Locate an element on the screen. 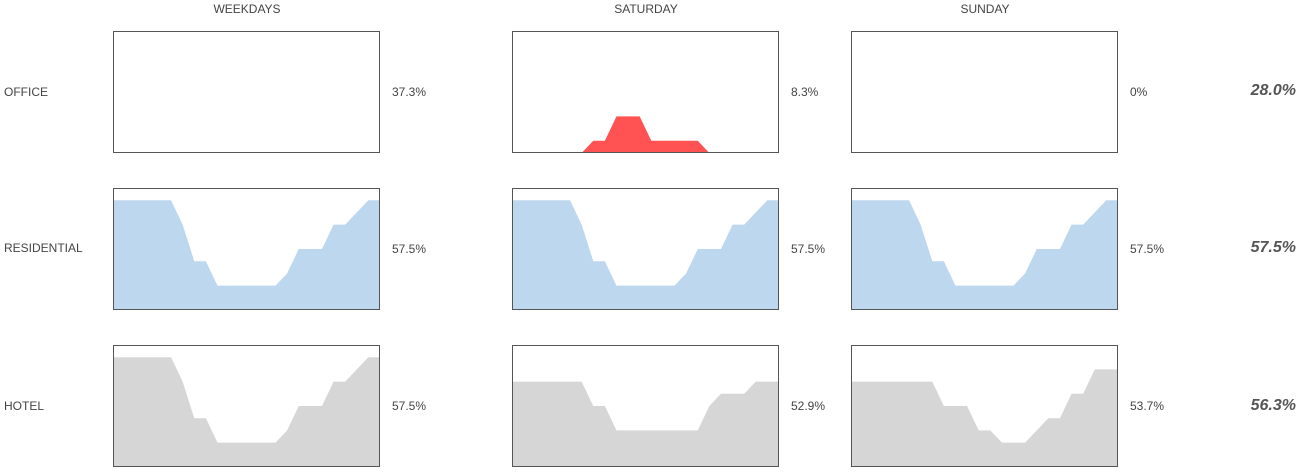 Image resolution: width=1302 pixels, height=472 pixels. column-header-saturday: SATURDAY is located at coordinates (646, 9).